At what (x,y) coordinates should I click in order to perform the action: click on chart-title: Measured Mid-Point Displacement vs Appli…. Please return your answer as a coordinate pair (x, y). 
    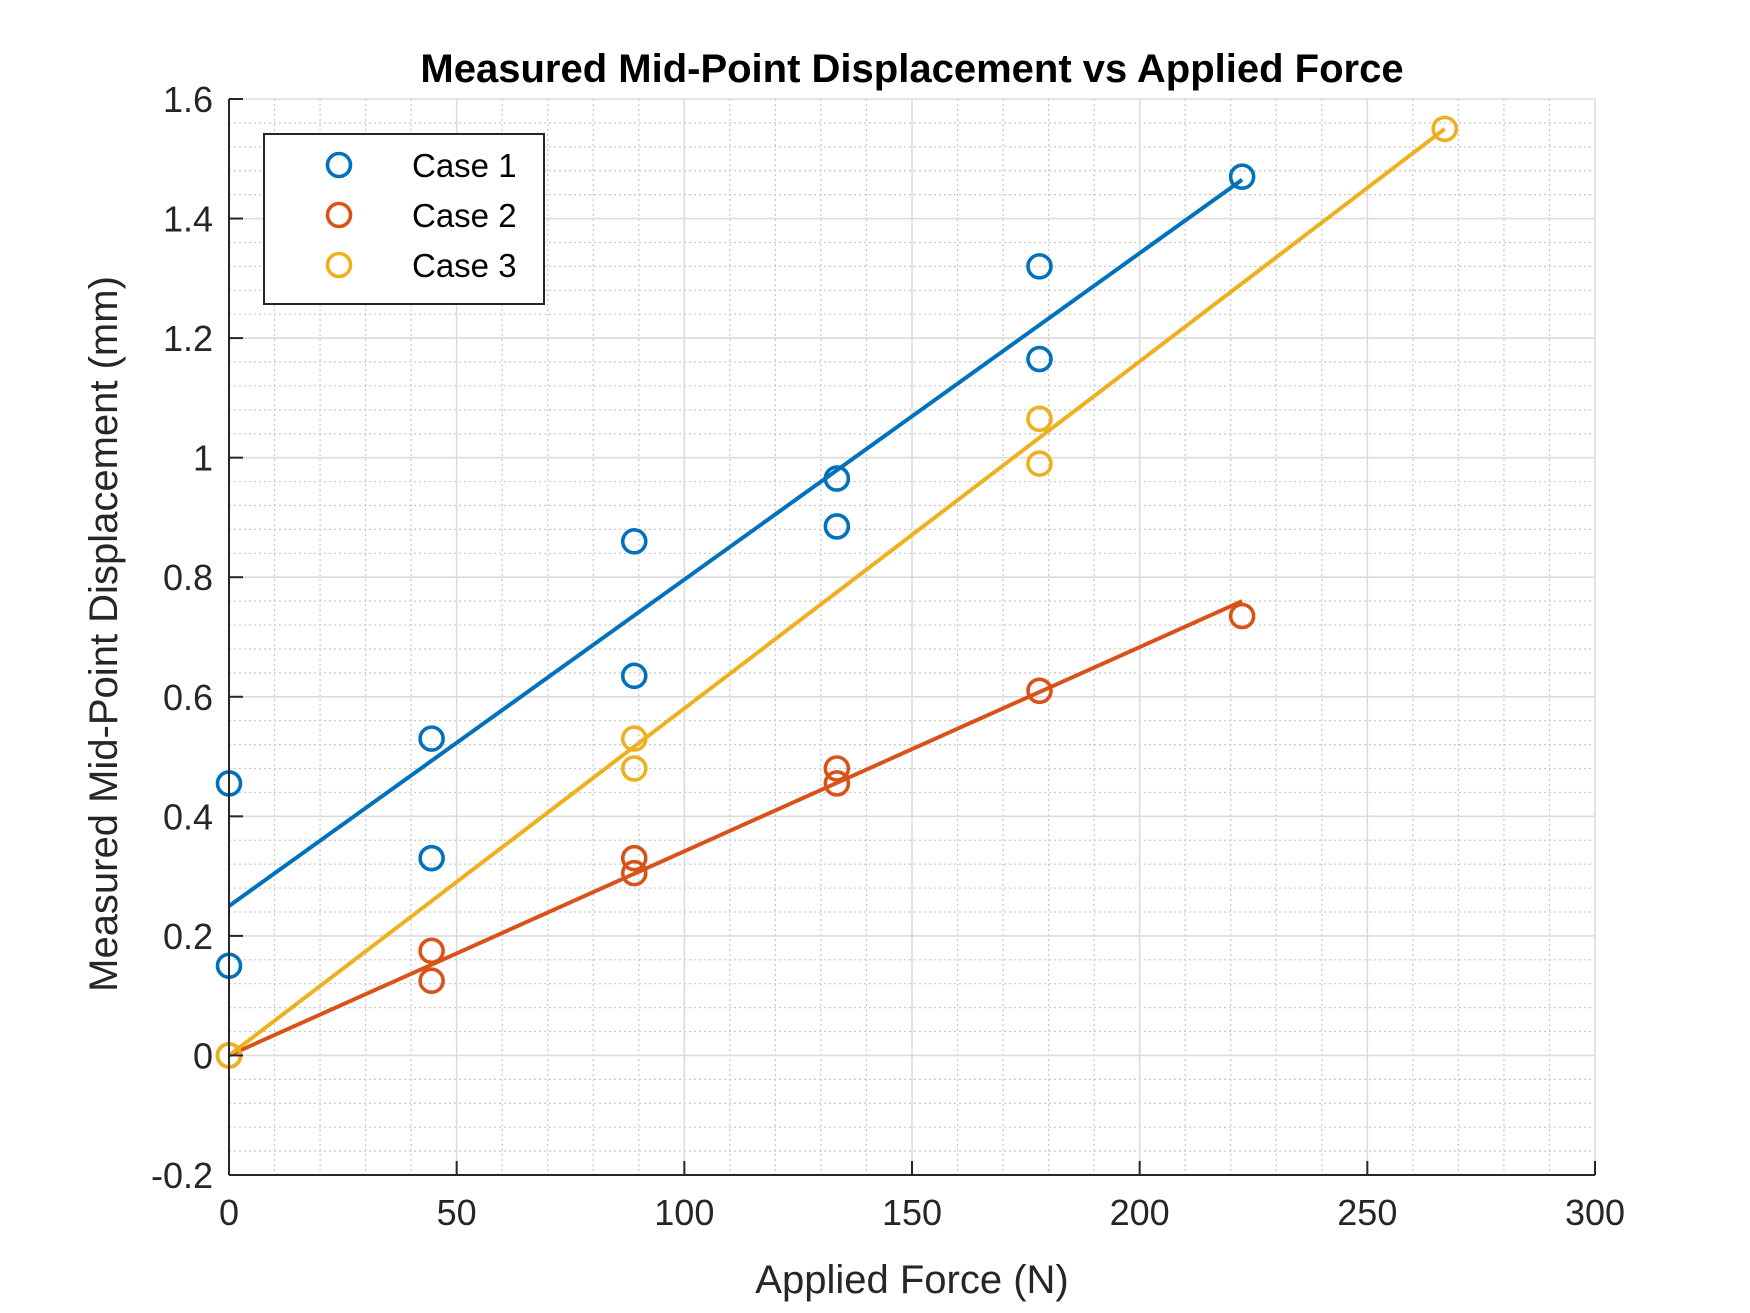
    Looking at the image, I should click on (911, 69).